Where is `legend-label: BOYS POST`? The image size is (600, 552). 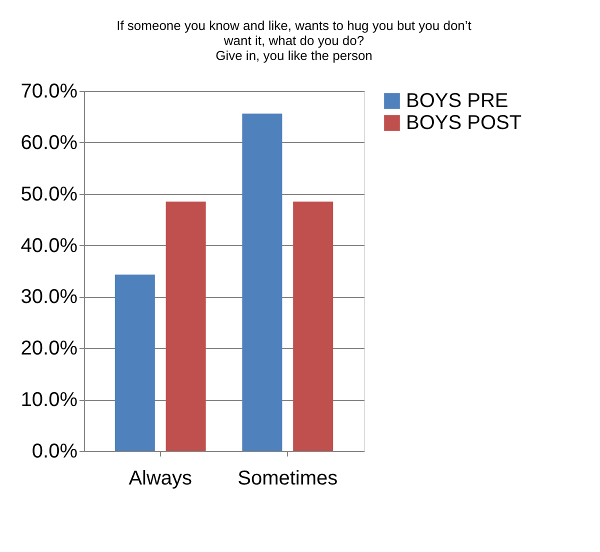
legend-label: BOYS POST is located at coordinates (464, 123).